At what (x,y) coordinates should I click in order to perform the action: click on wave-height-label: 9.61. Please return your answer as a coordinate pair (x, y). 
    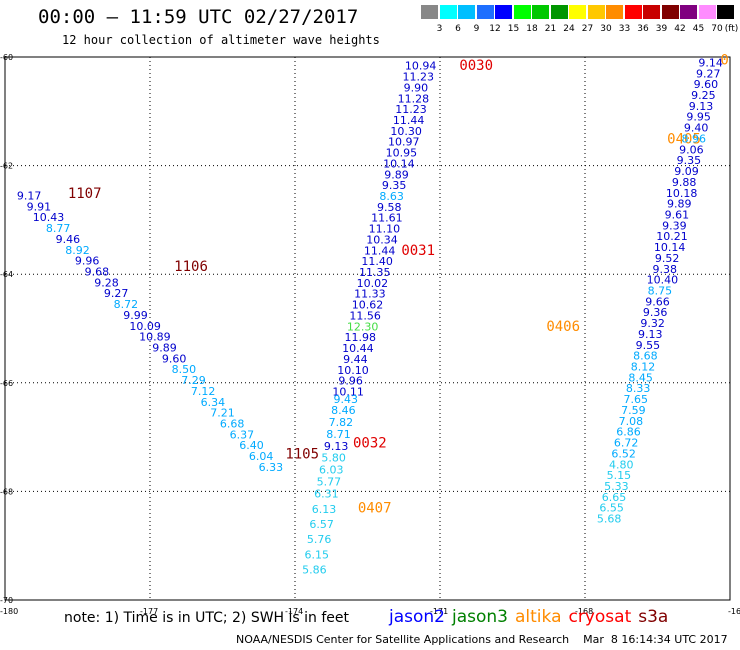
    Looking at the image, I should click on (677, 214).